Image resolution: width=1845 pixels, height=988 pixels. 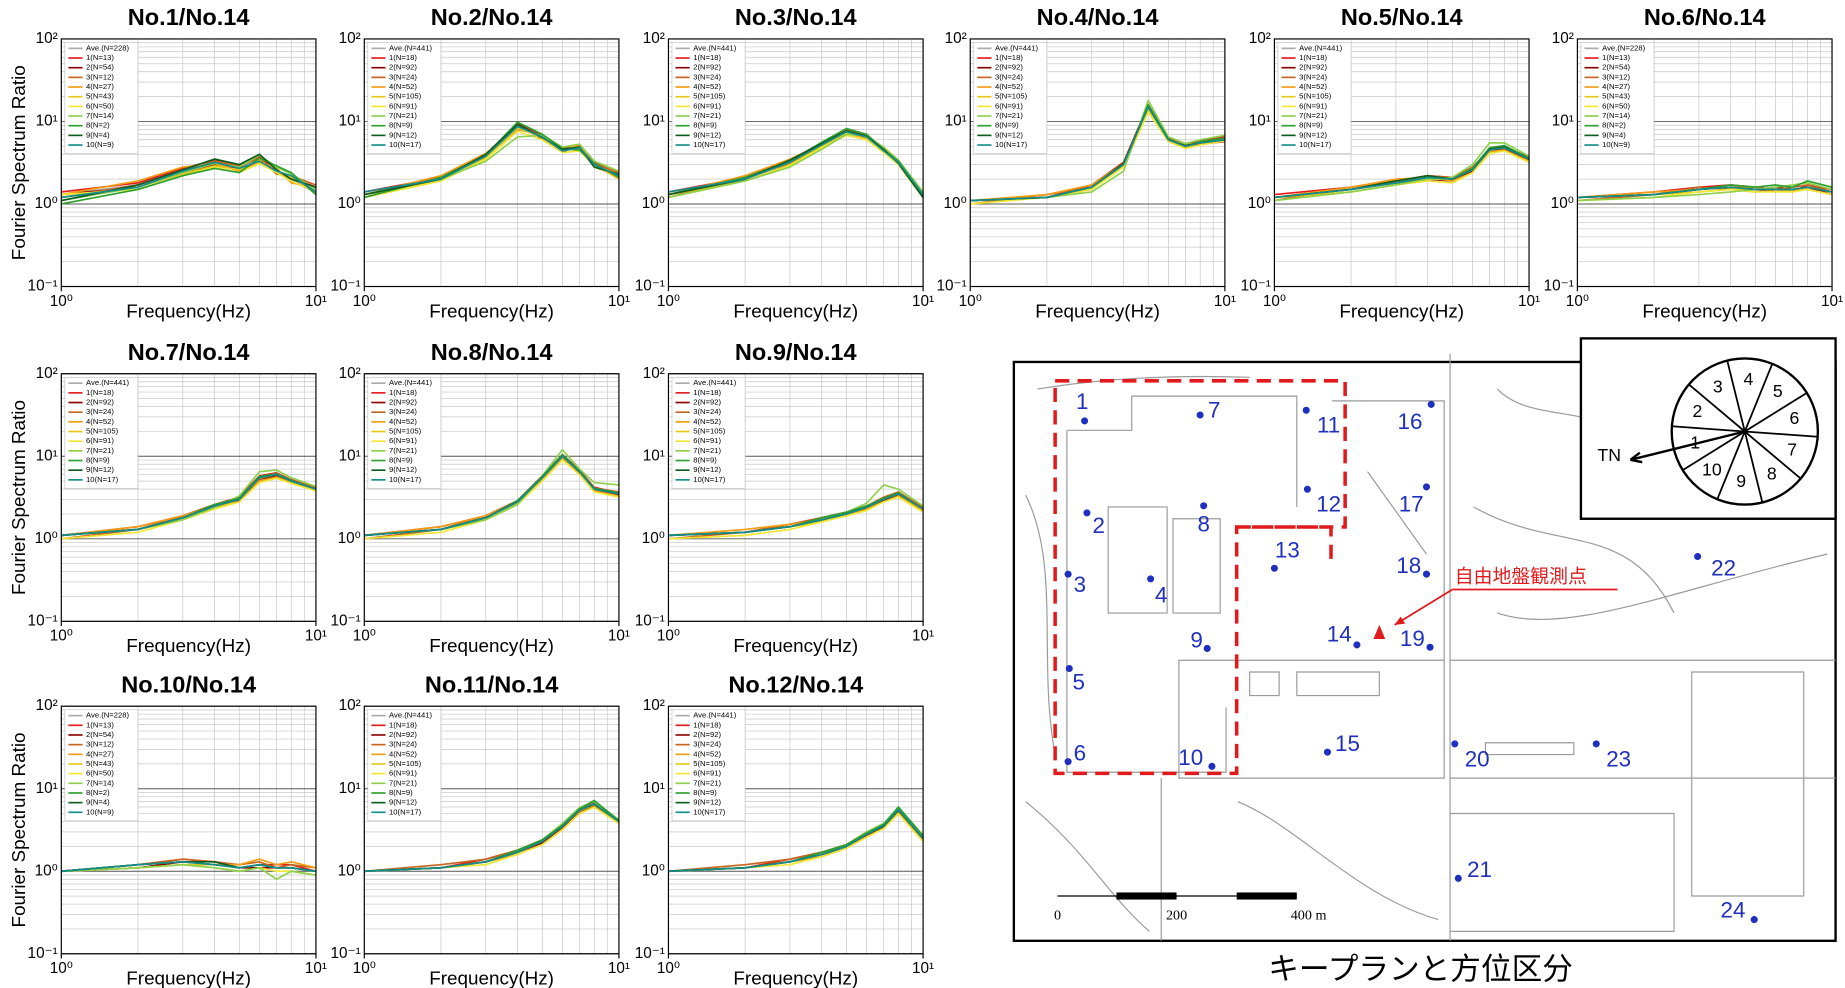 What do you see at coordinates (189, 352) in the screenshot?
I see `chart-title: No.7/No.14` at bounding box center [189, 352].